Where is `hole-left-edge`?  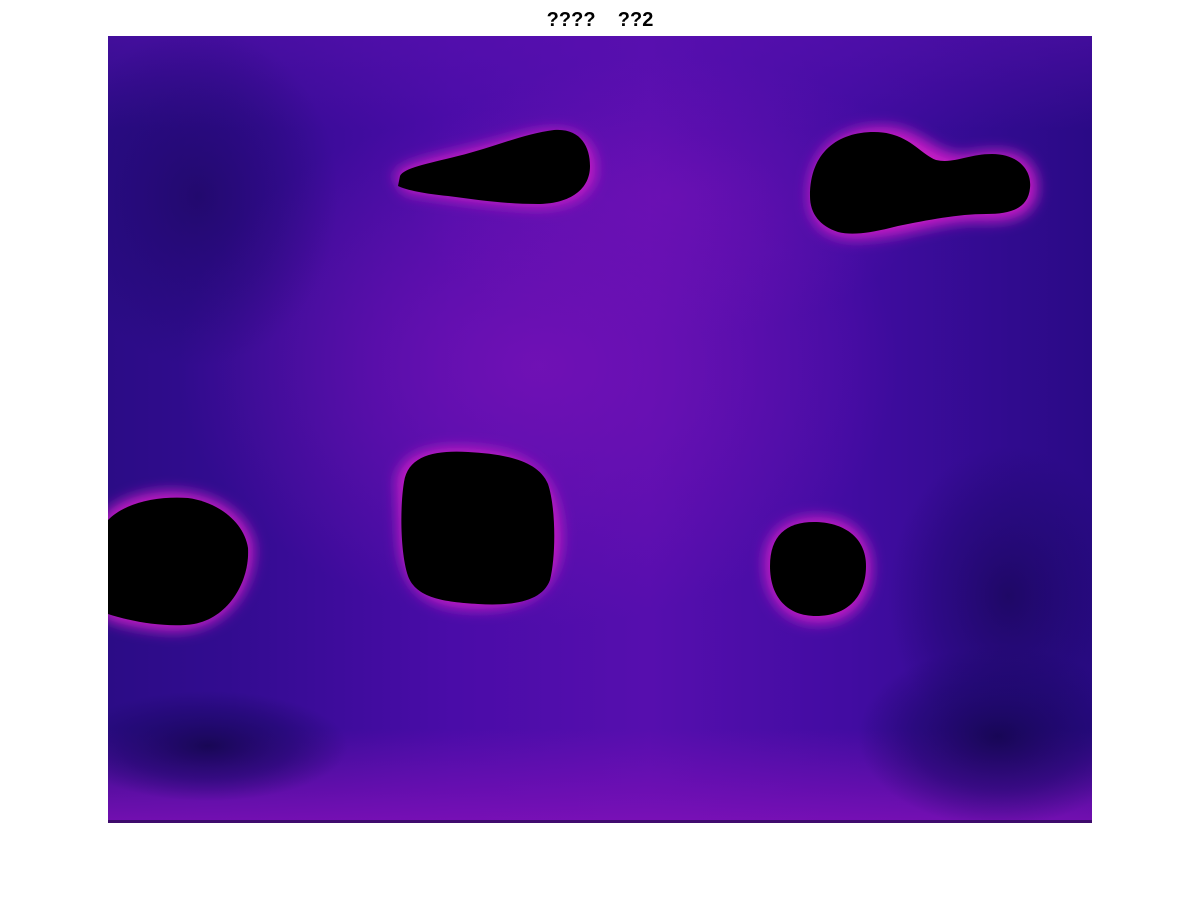
hole-left-edge is located at coordinates (178, 561).